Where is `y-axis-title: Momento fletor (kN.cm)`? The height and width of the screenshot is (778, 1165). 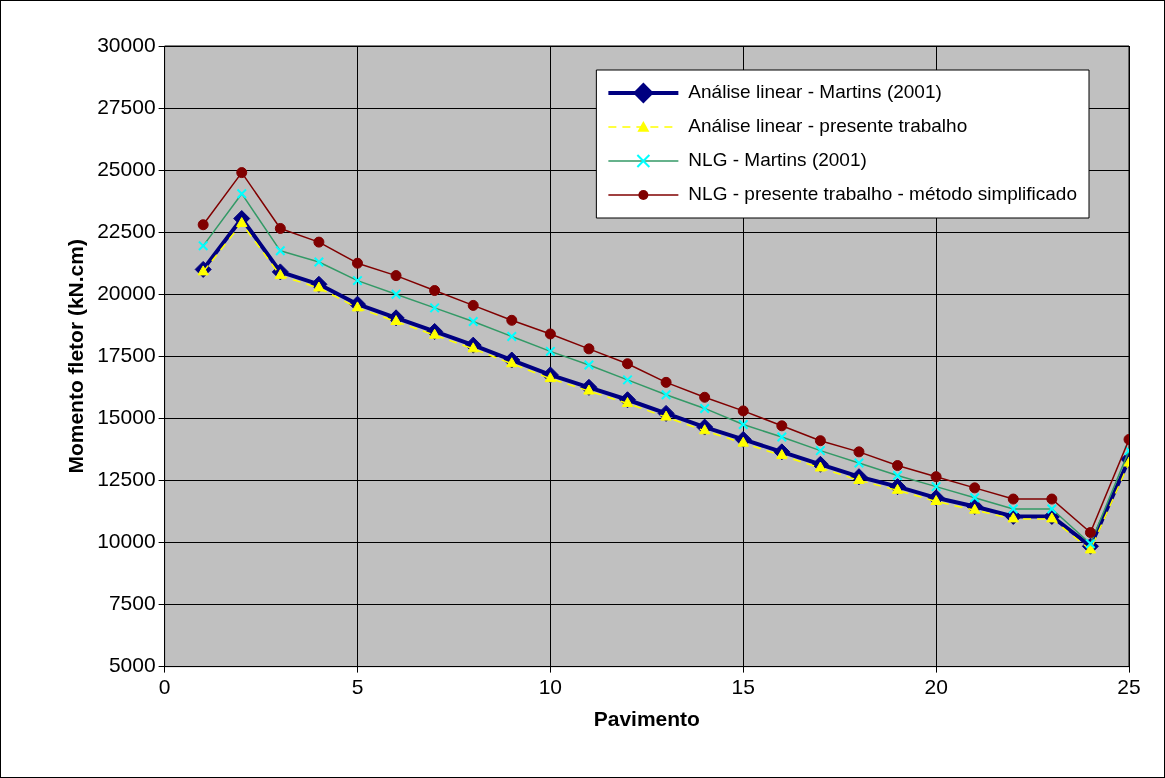
y-axis-title: Momento fletor (kN.cm) is located at coordinates (76, 356).